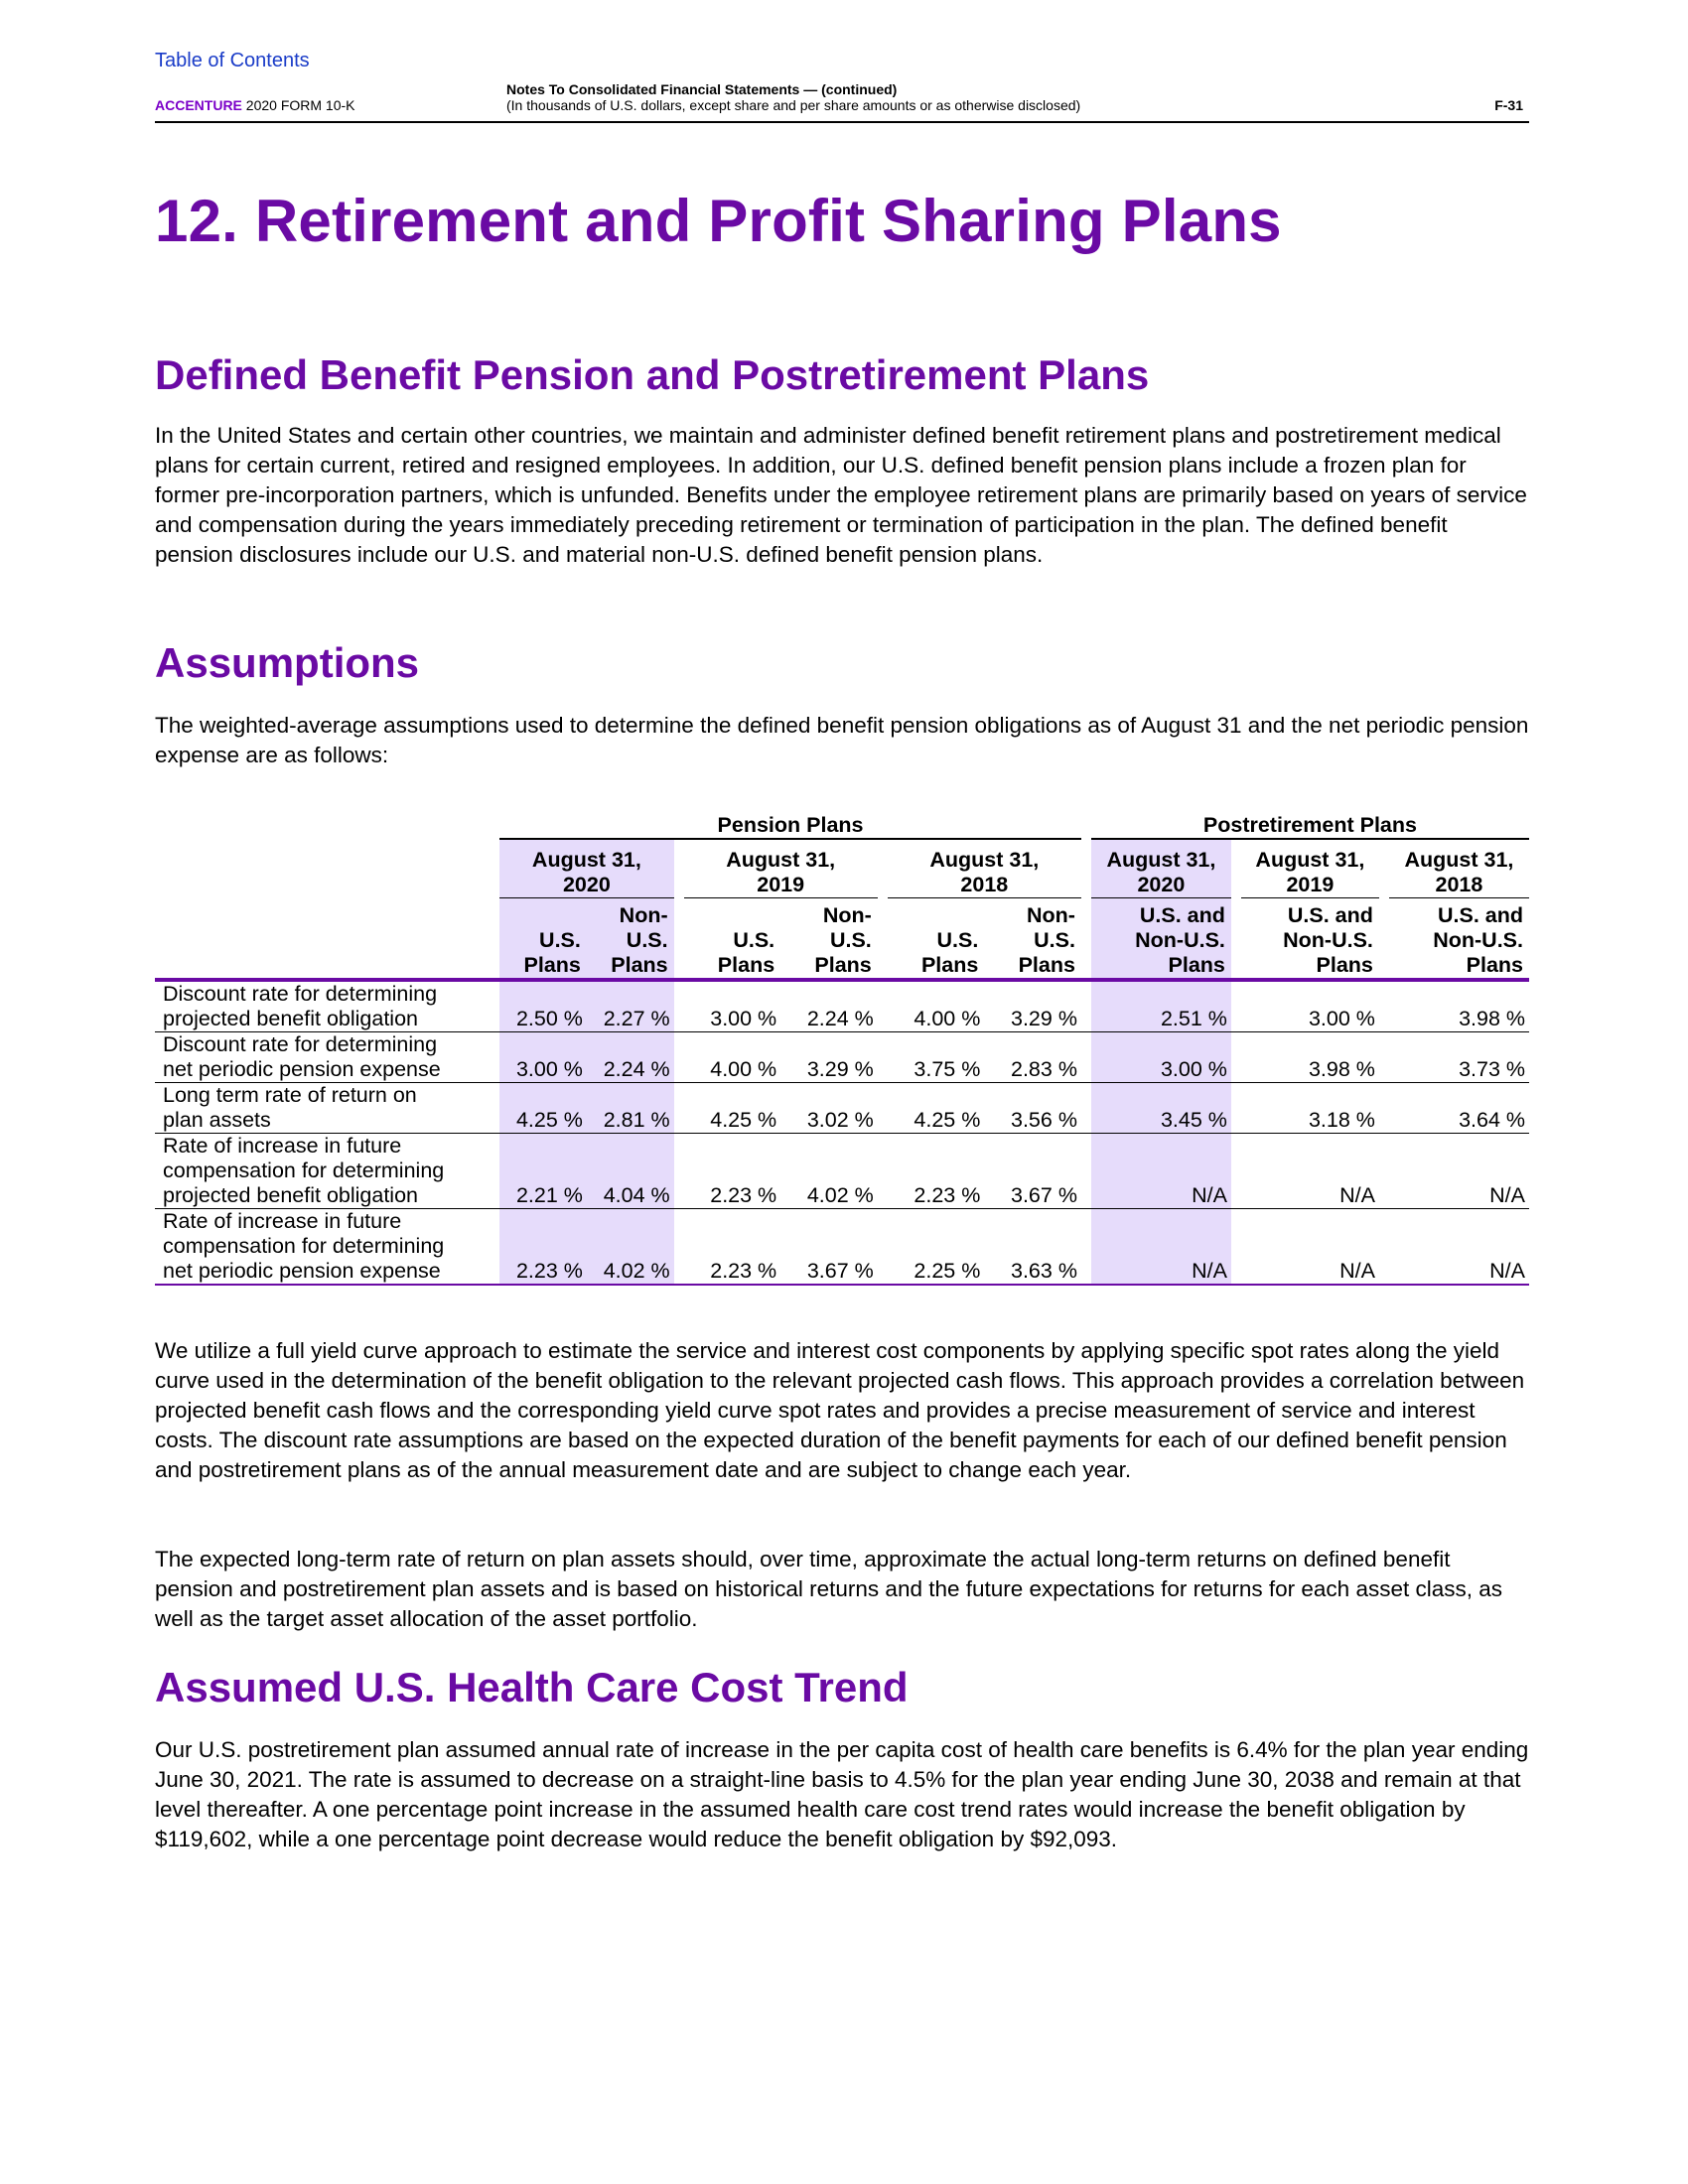  I want to click on date-header-post-2018: August 31, 2018, so click(1458, 868).